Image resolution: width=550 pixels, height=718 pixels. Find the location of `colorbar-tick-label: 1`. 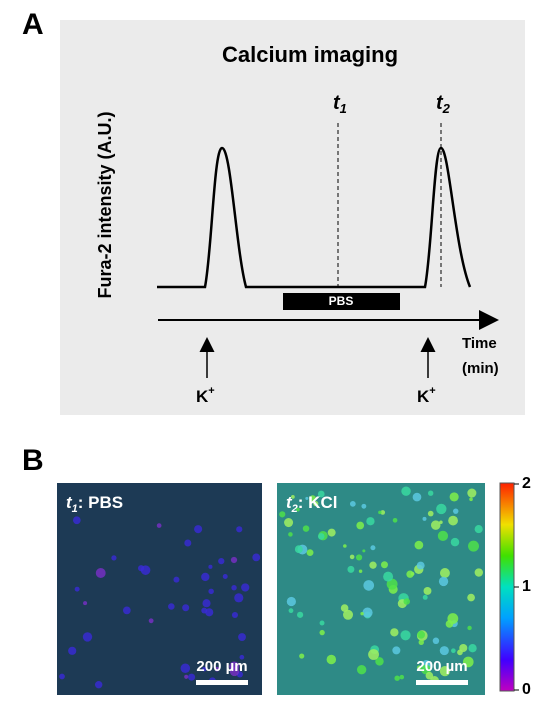

colorbar-tick-label: 1 is located at coordinates (526, 586).